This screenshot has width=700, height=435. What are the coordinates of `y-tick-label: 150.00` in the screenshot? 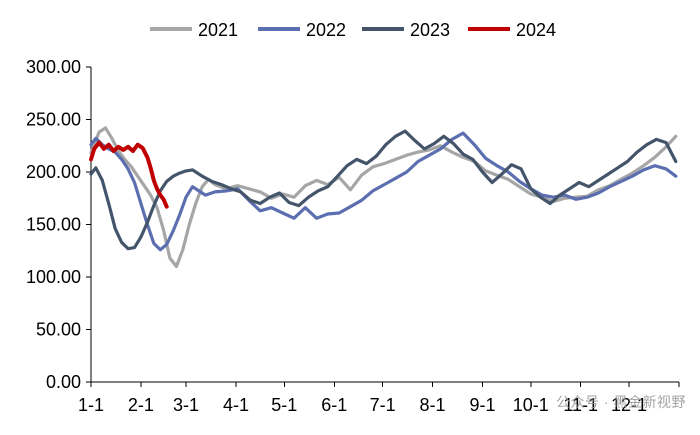 It's located at (53, 225).